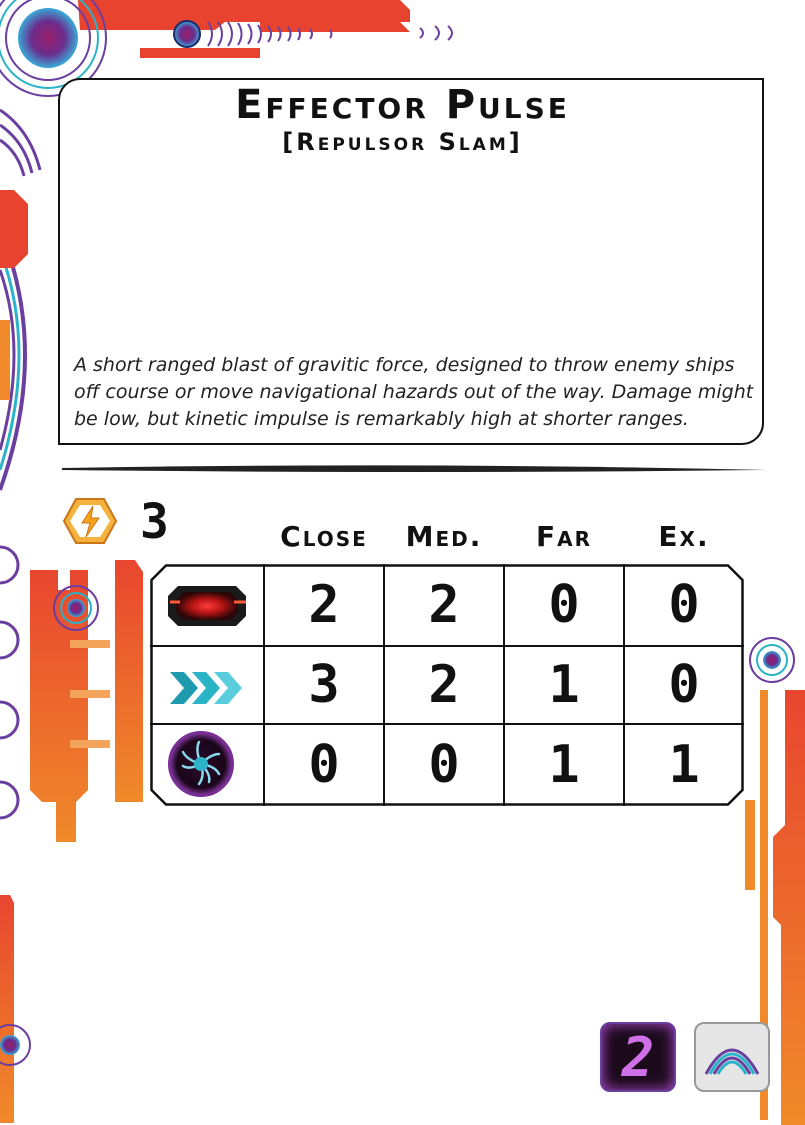  Describe the element at coordinates (684, 605) in the screenshot. I see `cell-damage-extreme: 0` at that location.